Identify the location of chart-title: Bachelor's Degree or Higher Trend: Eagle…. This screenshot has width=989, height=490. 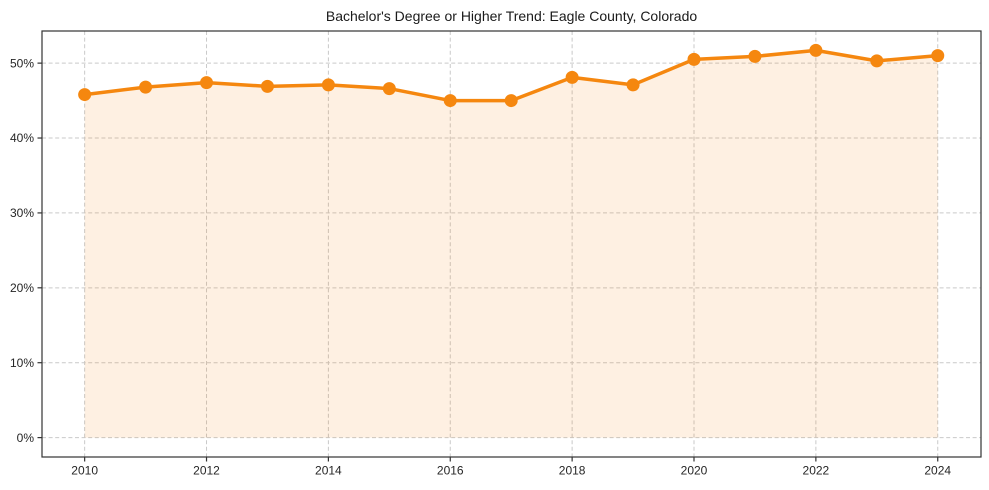
(511, 16).